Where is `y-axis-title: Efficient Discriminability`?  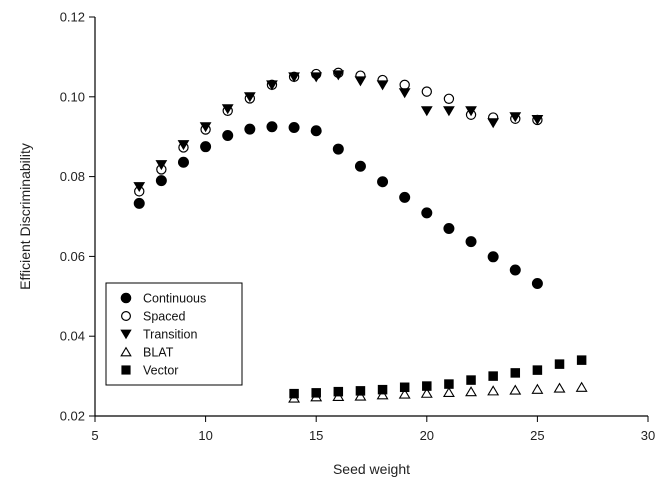
y-axis-title: Efficient Discriminability is located at coordinates (25, 216).